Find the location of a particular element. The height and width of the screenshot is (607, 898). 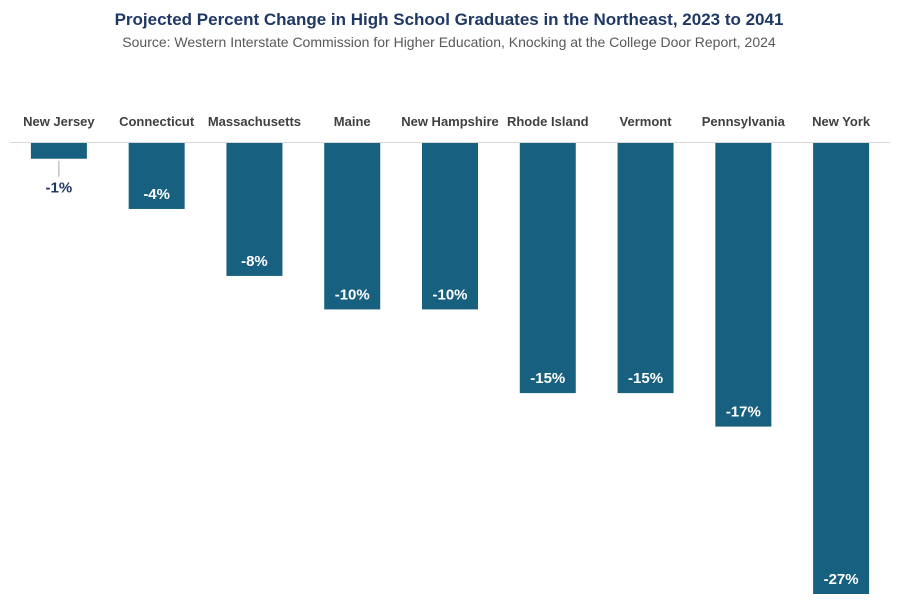

category-label: Vermont is located at coordinates (646, 121).